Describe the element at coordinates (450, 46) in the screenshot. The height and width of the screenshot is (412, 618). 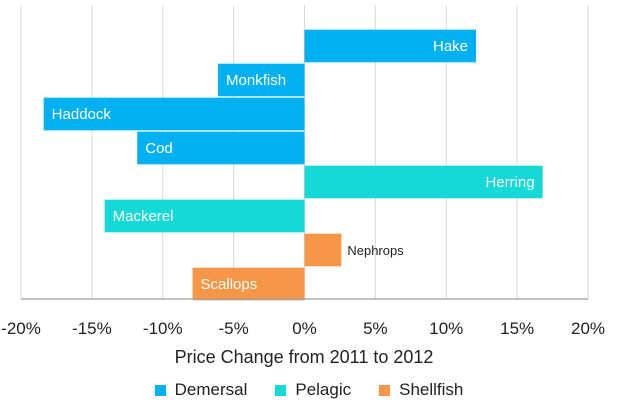
I see `bar-label: Hake` at that location.